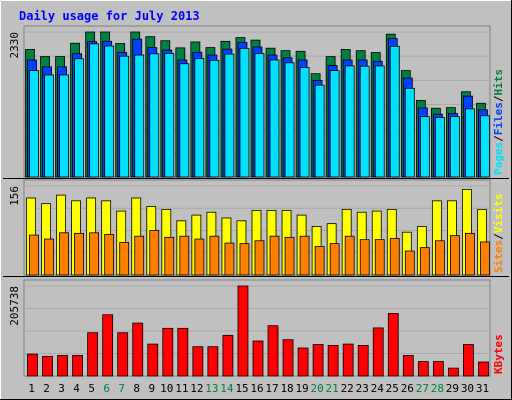  What do you see at coordinates (91, 388) in the screenshot?
I see `x-tick-label: 5` at bounding box center [91, 388].